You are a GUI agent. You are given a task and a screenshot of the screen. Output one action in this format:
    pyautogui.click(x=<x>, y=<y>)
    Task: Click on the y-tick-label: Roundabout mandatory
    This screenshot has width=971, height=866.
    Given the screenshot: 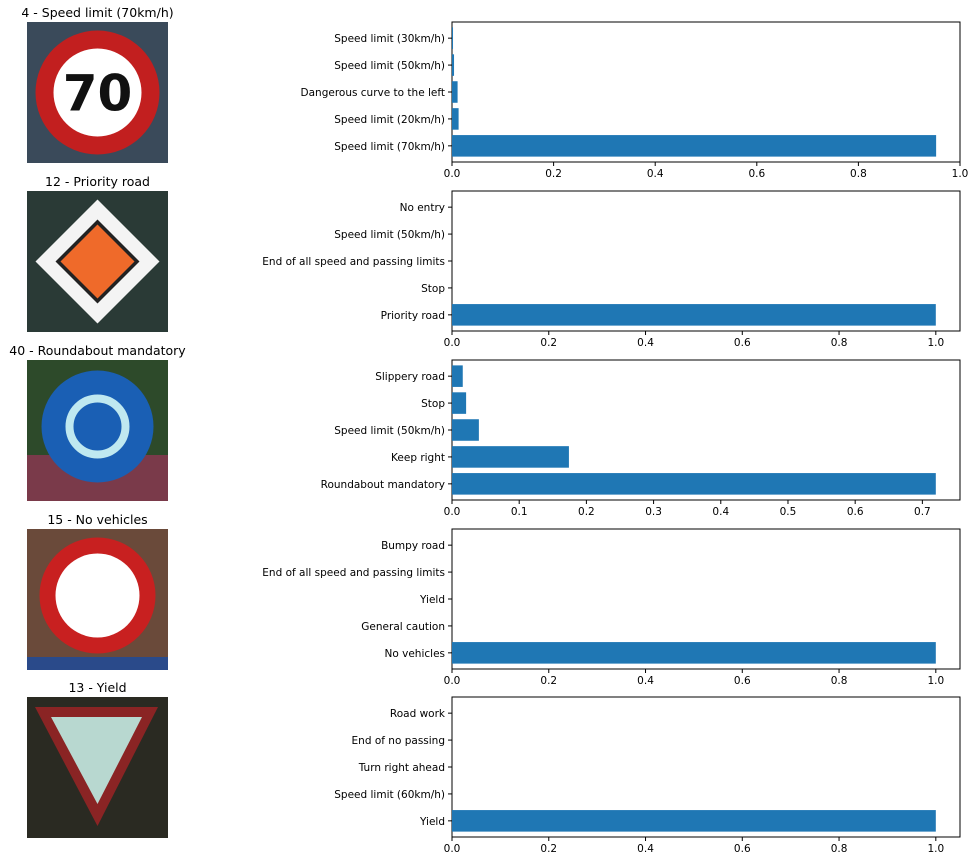 What is the action you would take?
    pyautogui.click(x=383, y=485)
    